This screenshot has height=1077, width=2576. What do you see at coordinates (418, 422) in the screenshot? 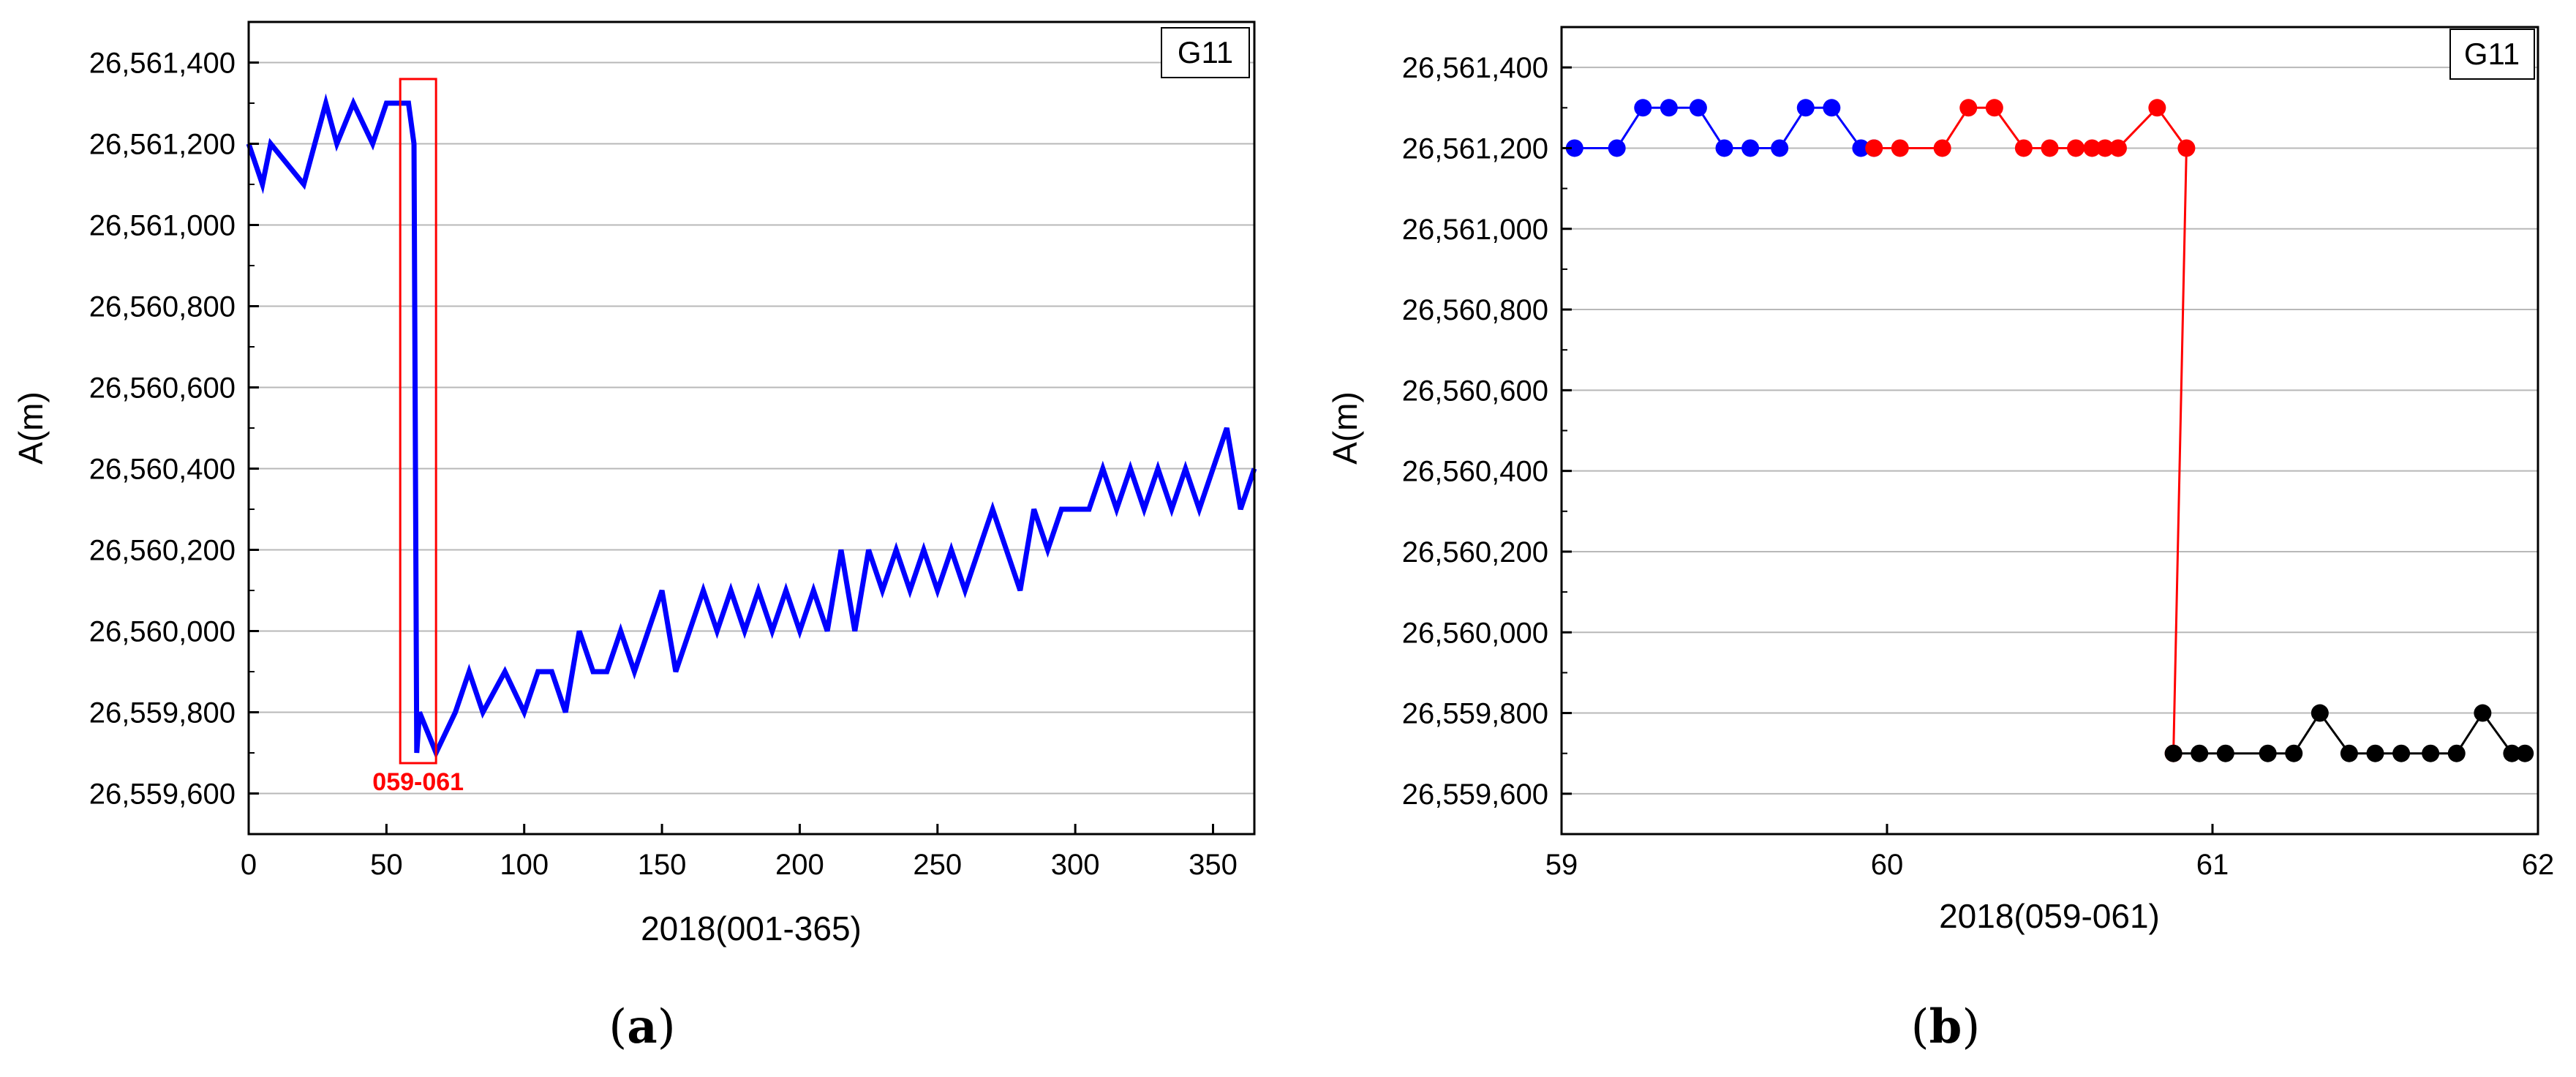
I see `highlight-box` at bounding box center [418, 422].